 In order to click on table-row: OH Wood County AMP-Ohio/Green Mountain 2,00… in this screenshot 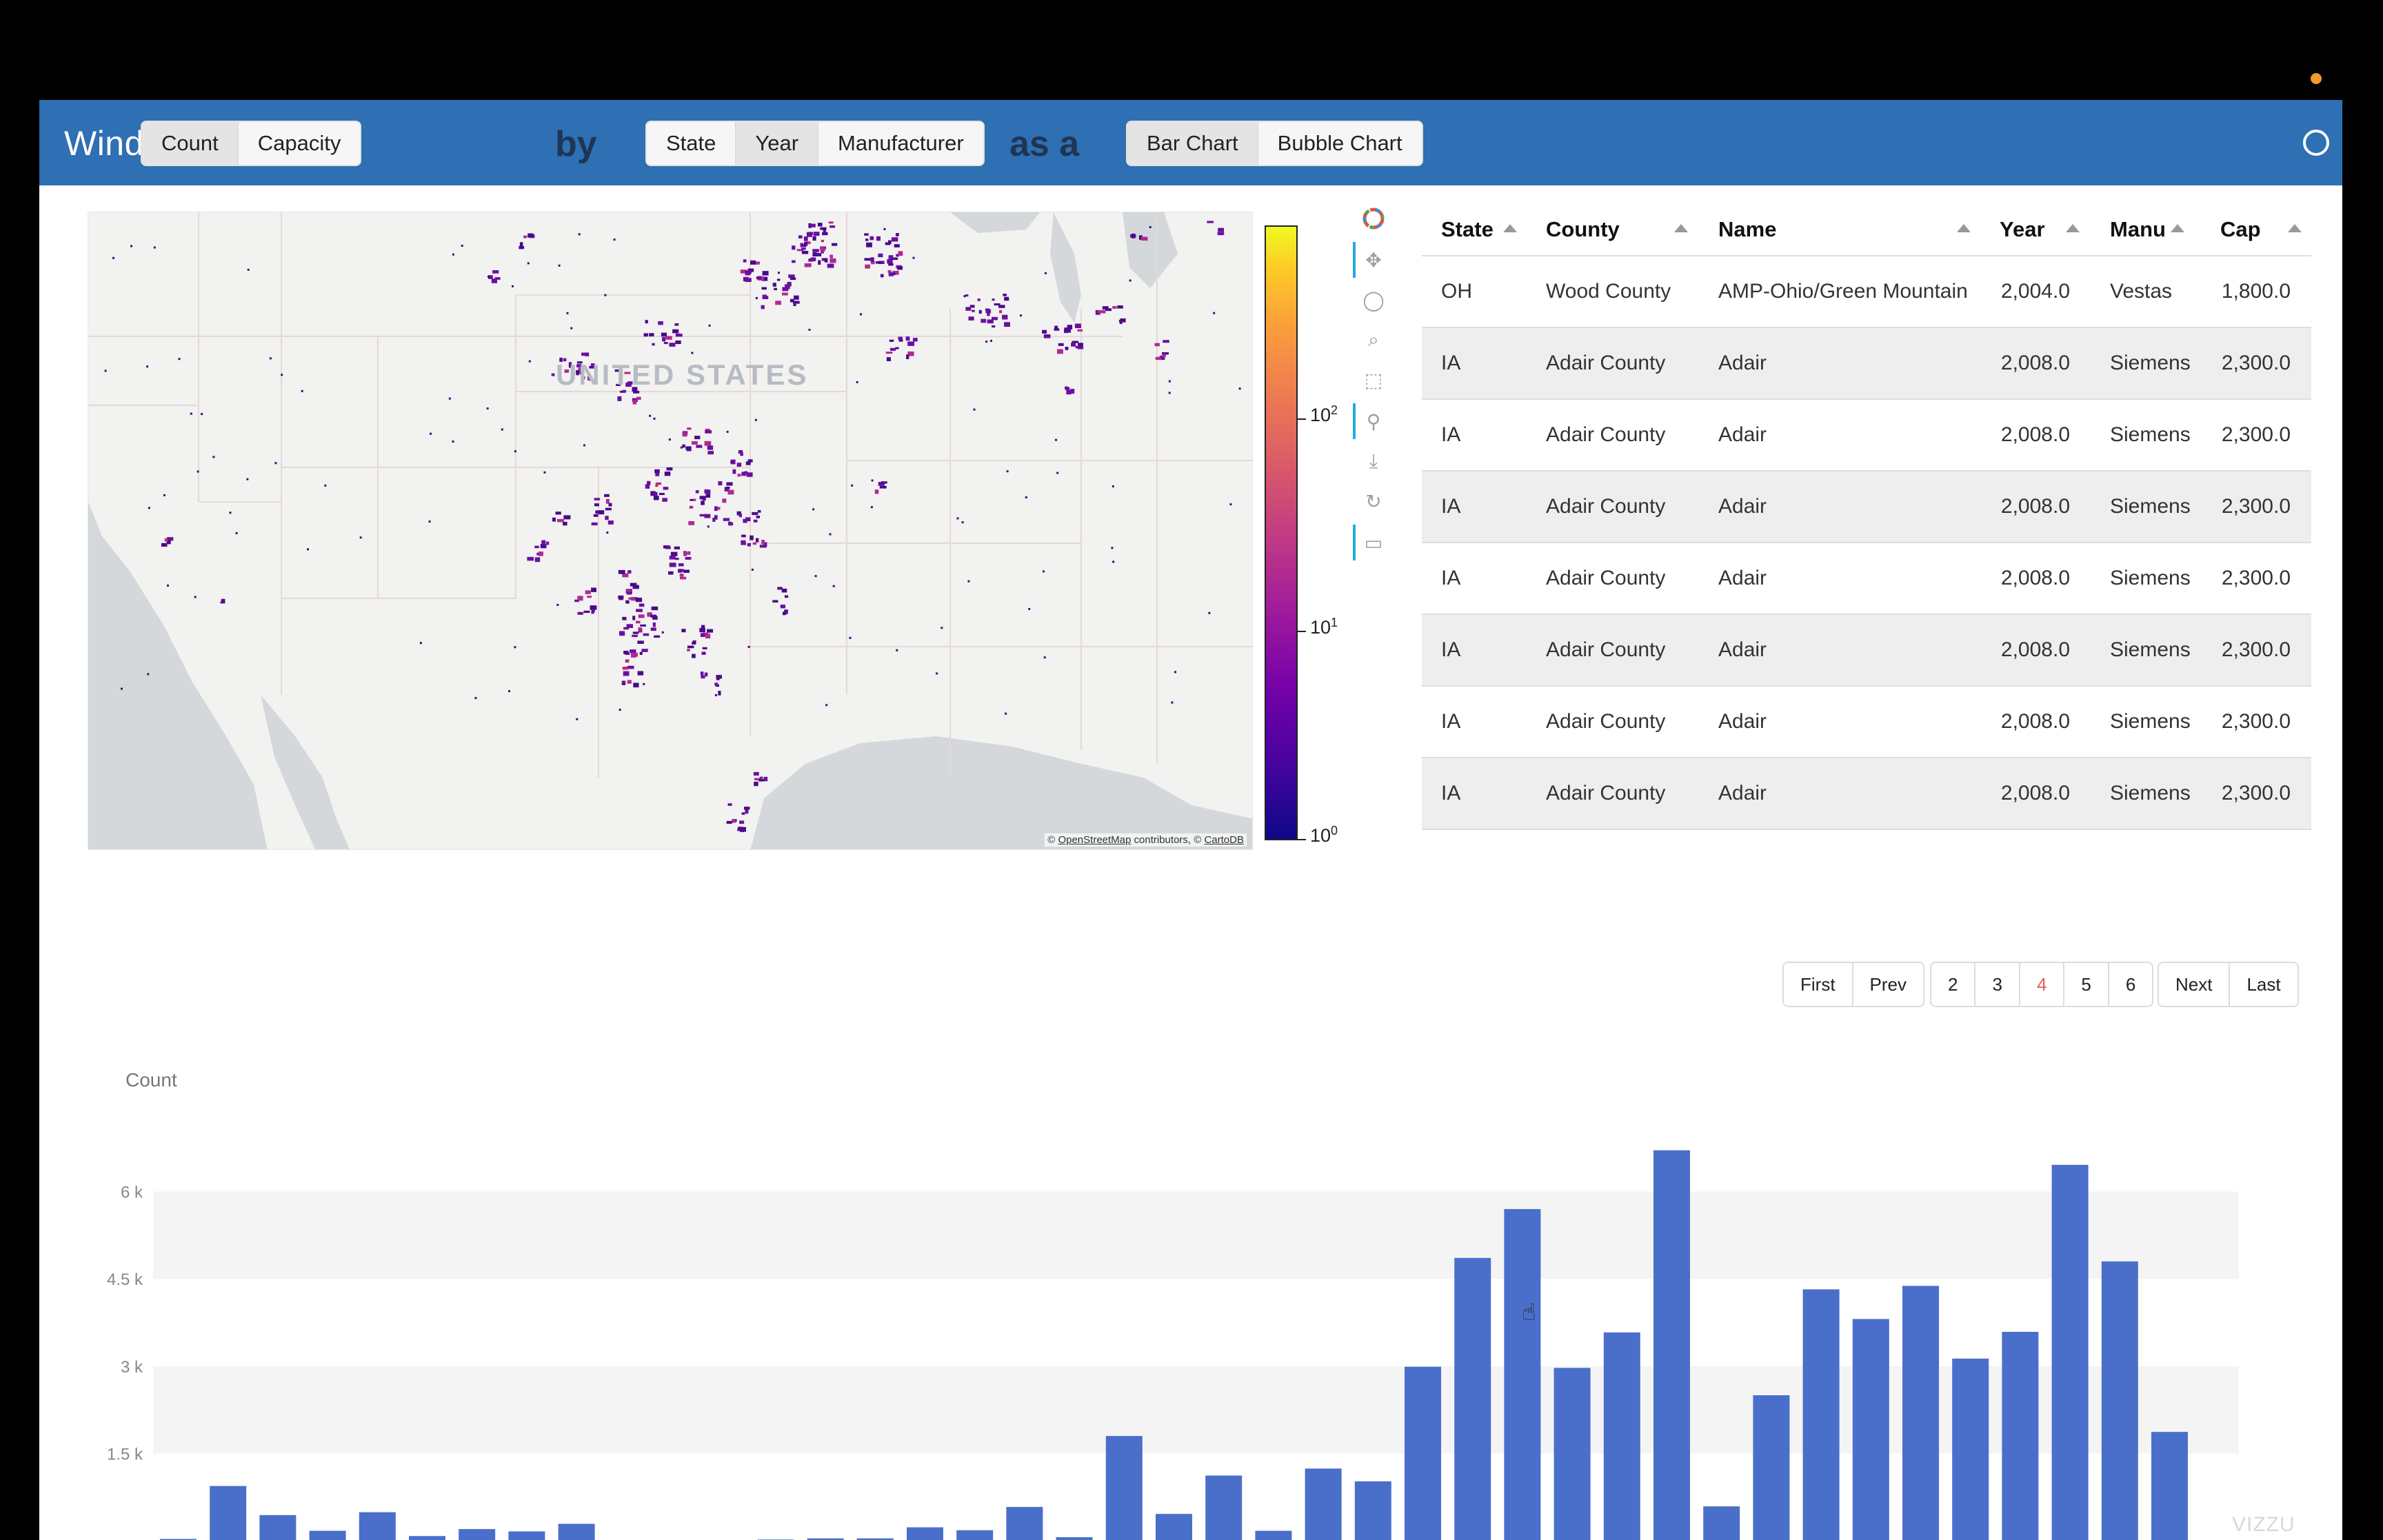, I will do `click(1866, 292)`.